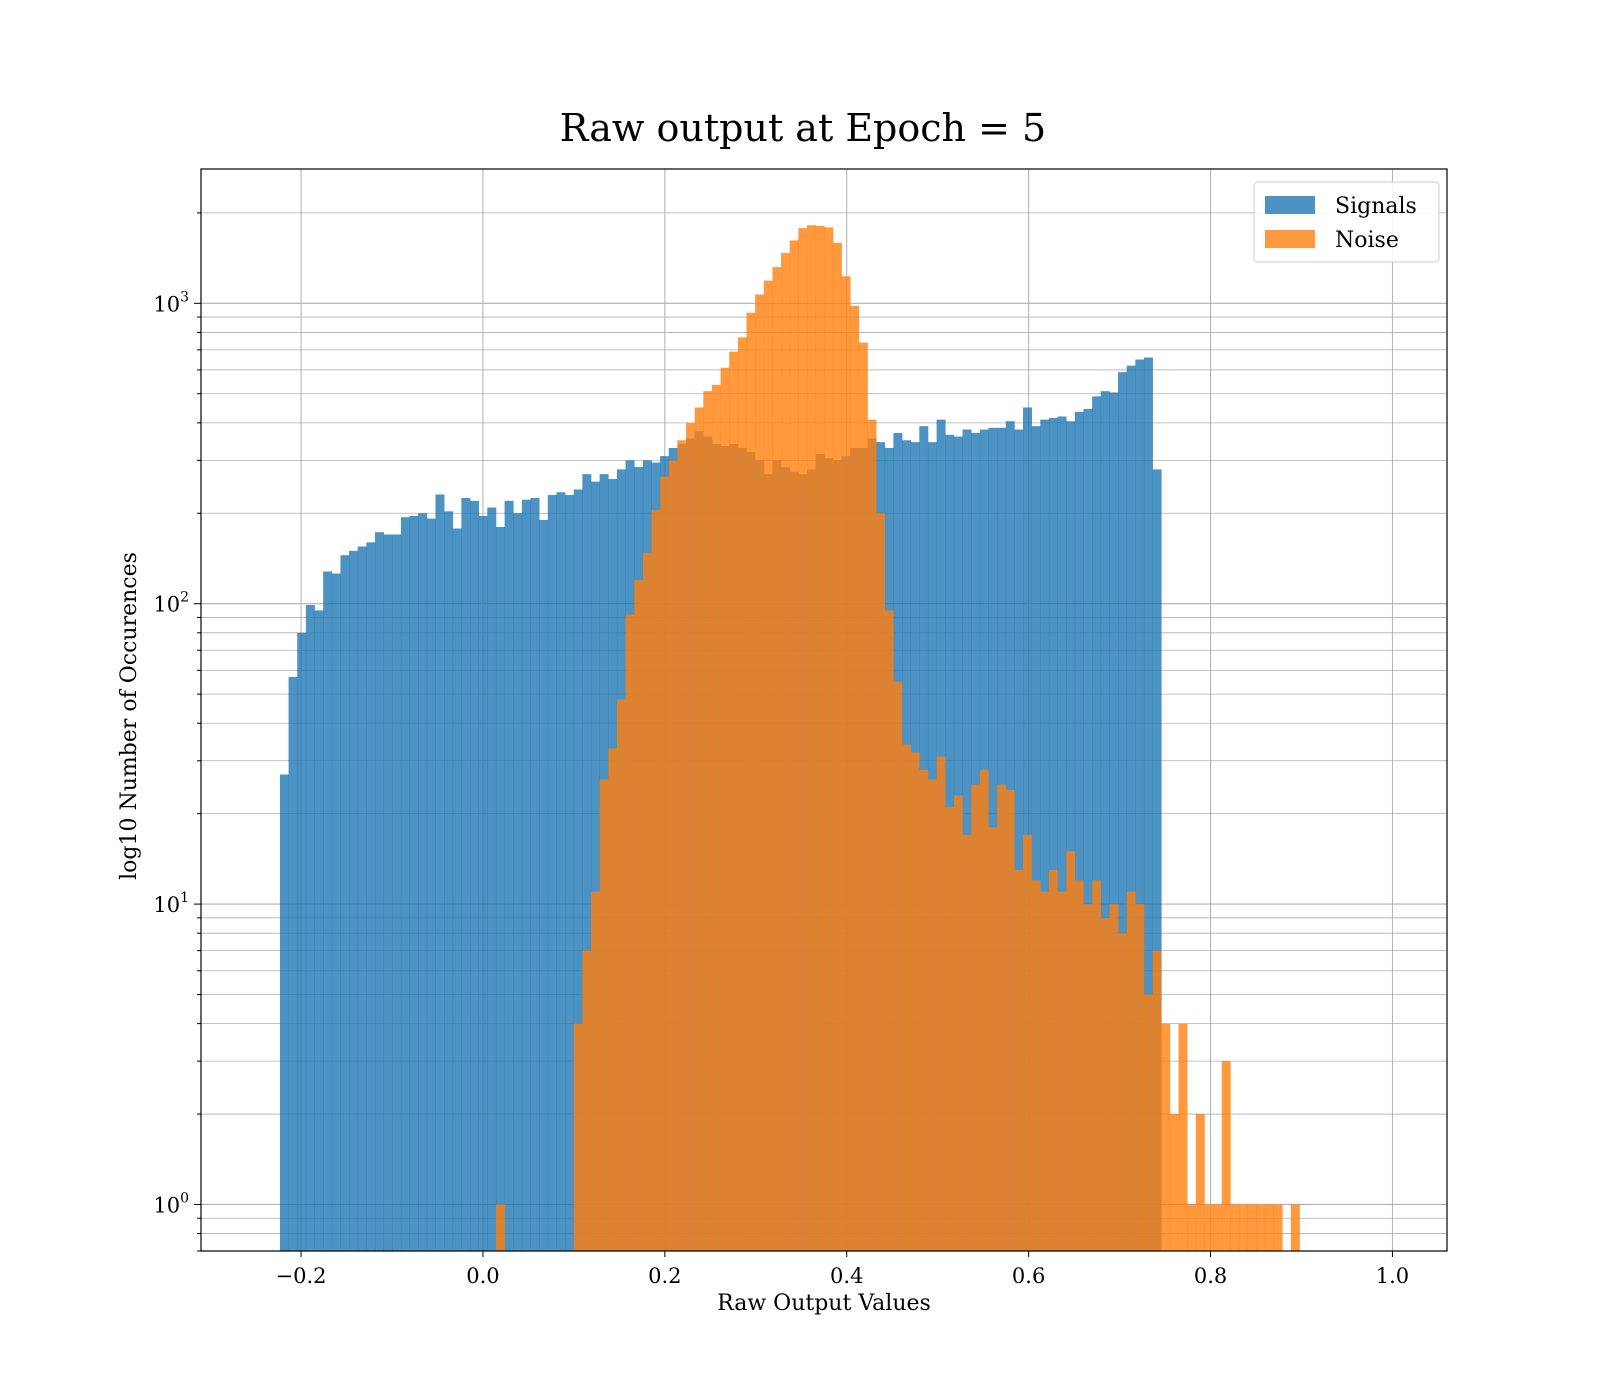  I want to click on y-axis-label: log10 Number of Occurences, so click(129, 716).